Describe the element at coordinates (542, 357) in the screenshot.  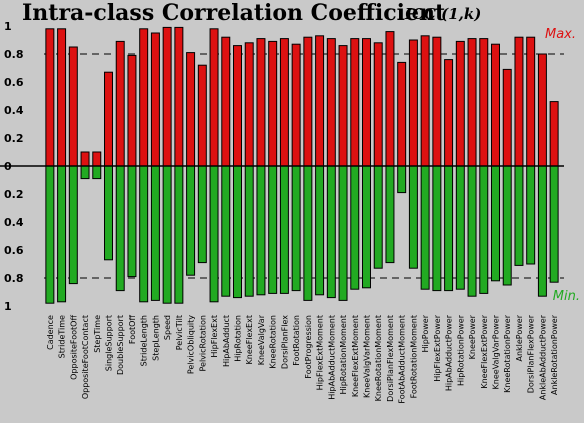
I see `xlabel-42: AnkleAbAdductPower` at that location.